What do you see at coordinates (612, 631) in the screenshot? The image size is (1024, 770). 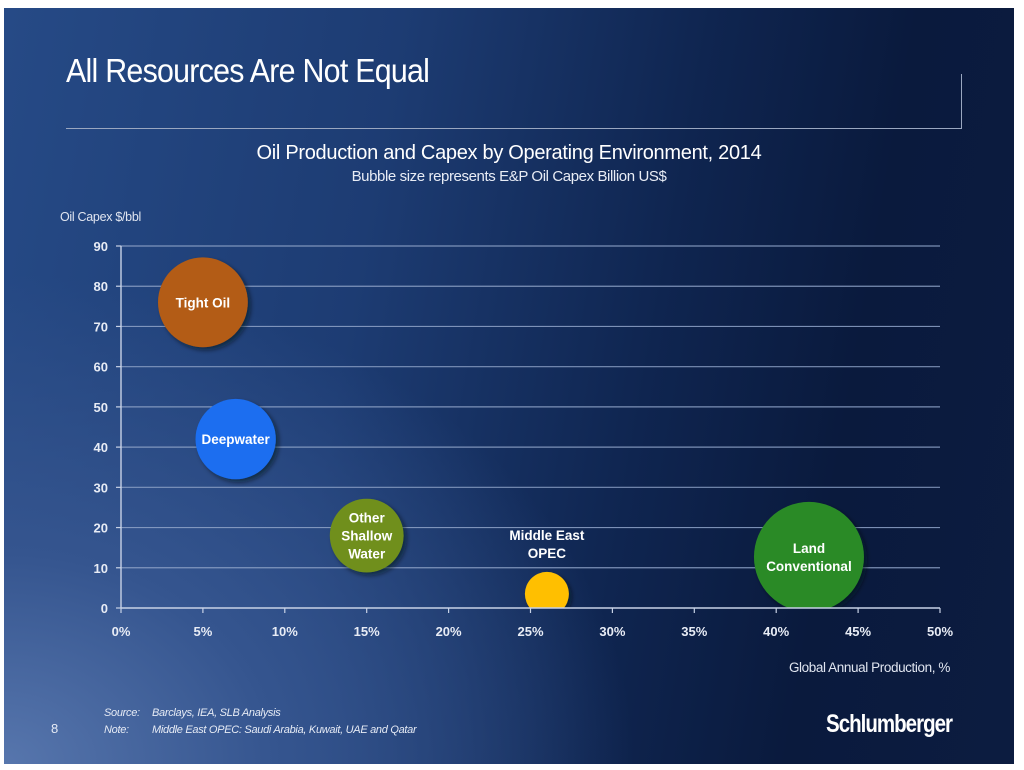 I see `x-tick-label: 30%` at bounding box center [612, 631].